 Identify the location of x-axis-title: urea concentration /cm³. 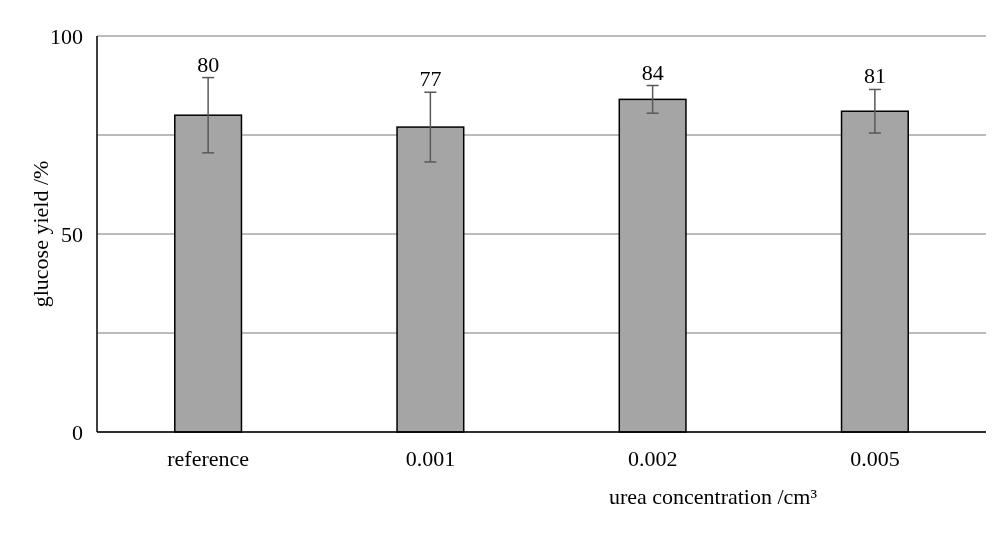
(713, 496).